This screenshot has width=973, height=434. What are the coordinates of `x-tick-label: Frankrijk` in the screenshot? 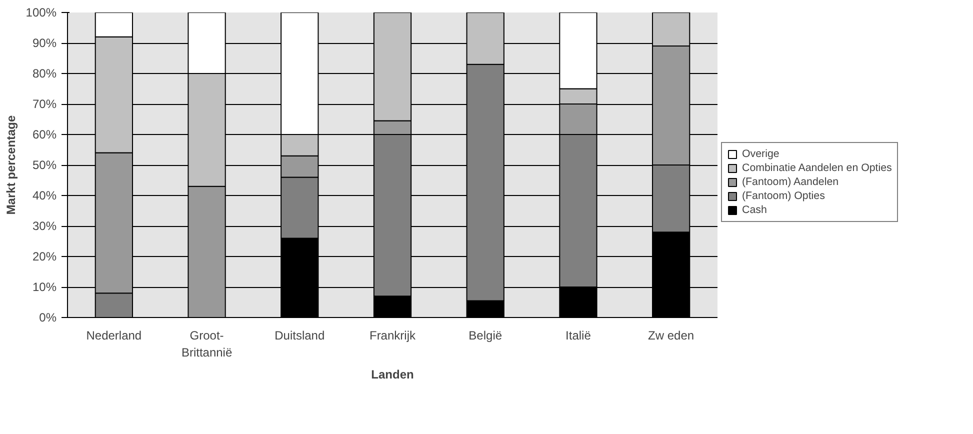 It's located at (393, 335).